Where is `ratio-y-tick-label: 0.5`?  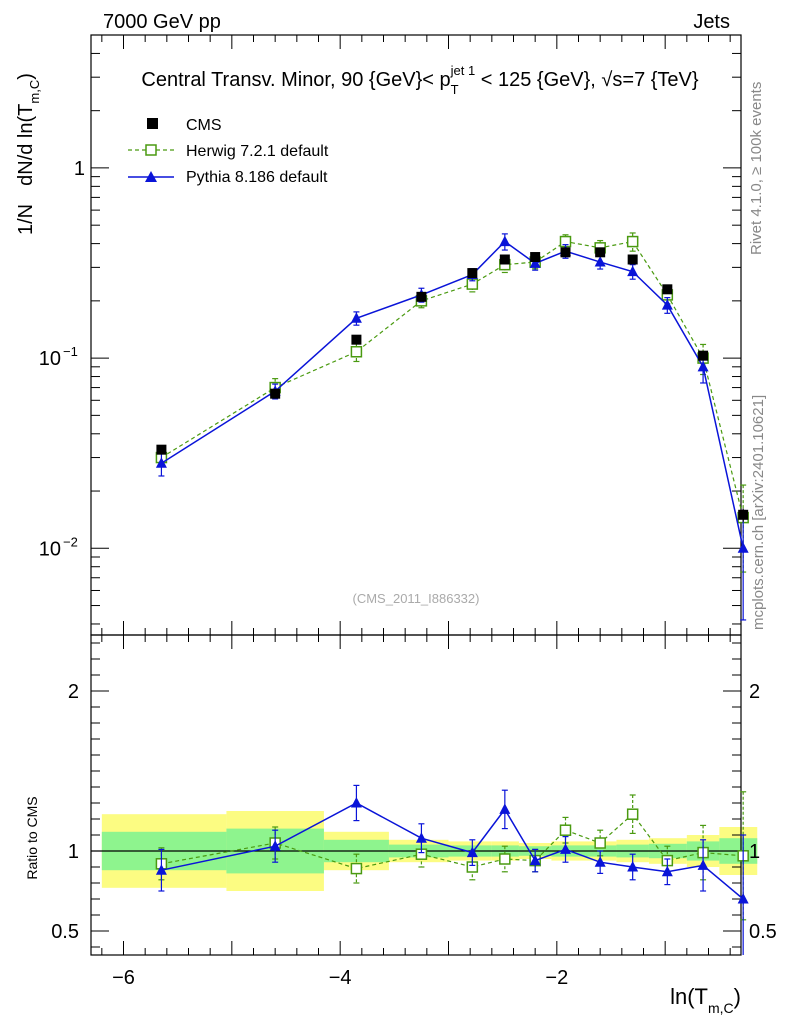
ratio-y-tick-label: 0.5 is located at coordinates (65, 932).